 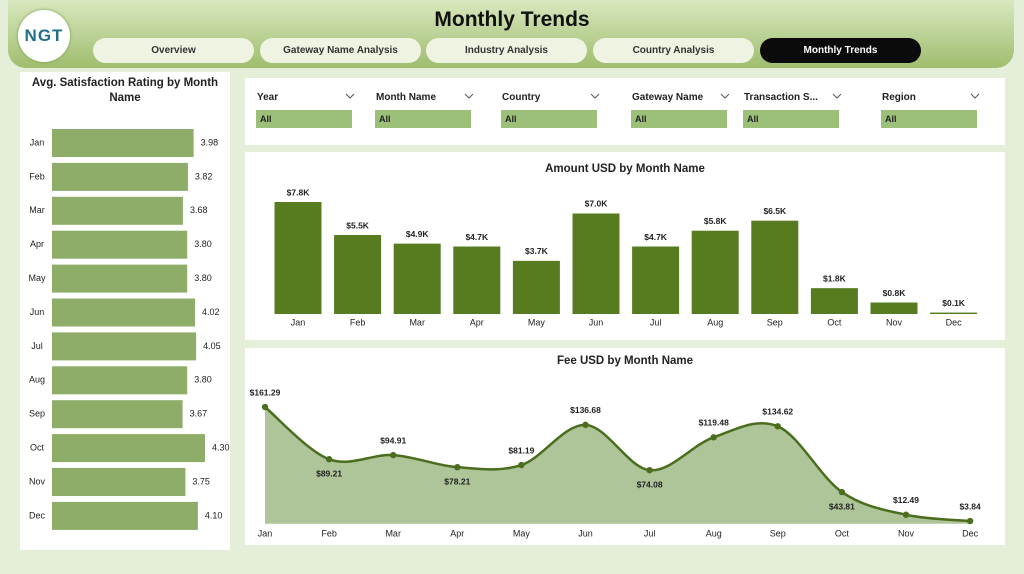 What do you see at coordinates (125, 90) in the screenshot?
I see `chart-title: Avg. Satisfaction Rating by Month Name` at bounding box center [125, 90].